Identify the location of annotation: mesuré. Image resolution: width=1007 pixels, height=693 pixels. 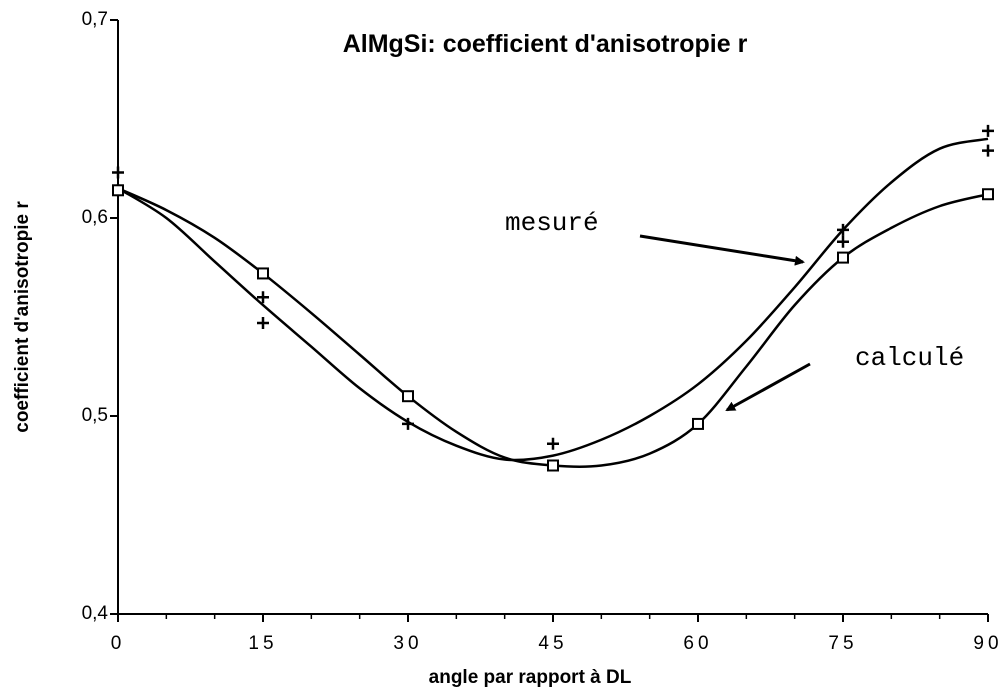
(552, 223).